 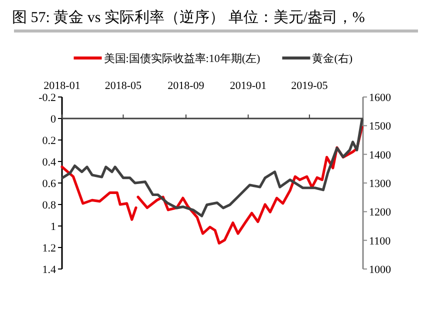 What do you see at coordinates (380, 98) in the screenshot?
I see `y2-tick-label: 1600` at bounding box center [380, 98].